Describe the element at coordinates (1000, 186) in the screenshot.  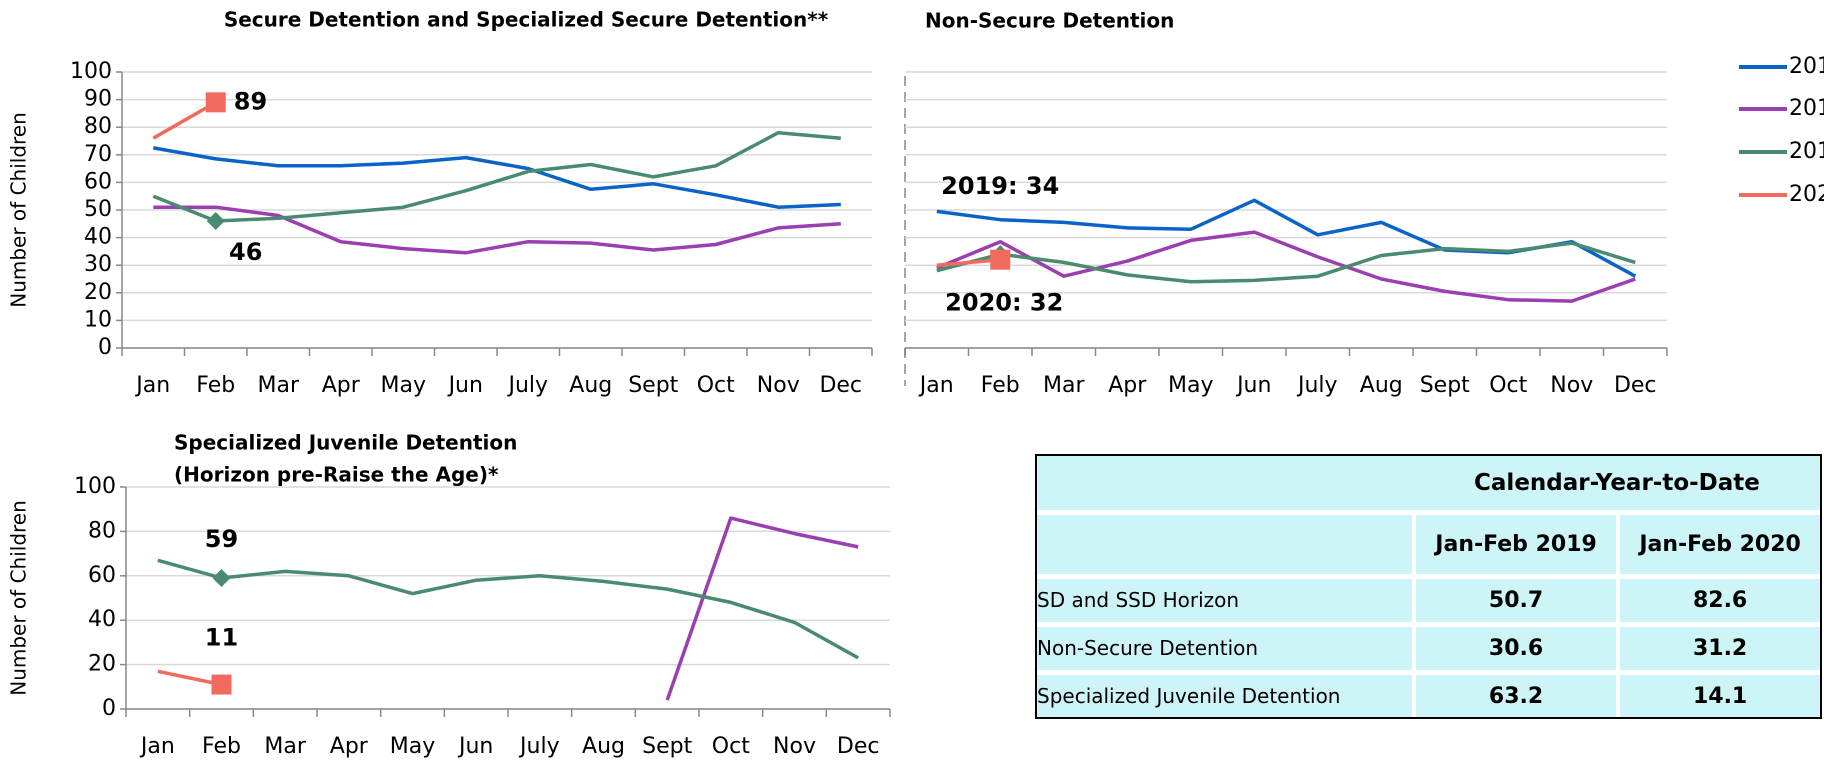
I see `value-label: 2019: 34` at that location.